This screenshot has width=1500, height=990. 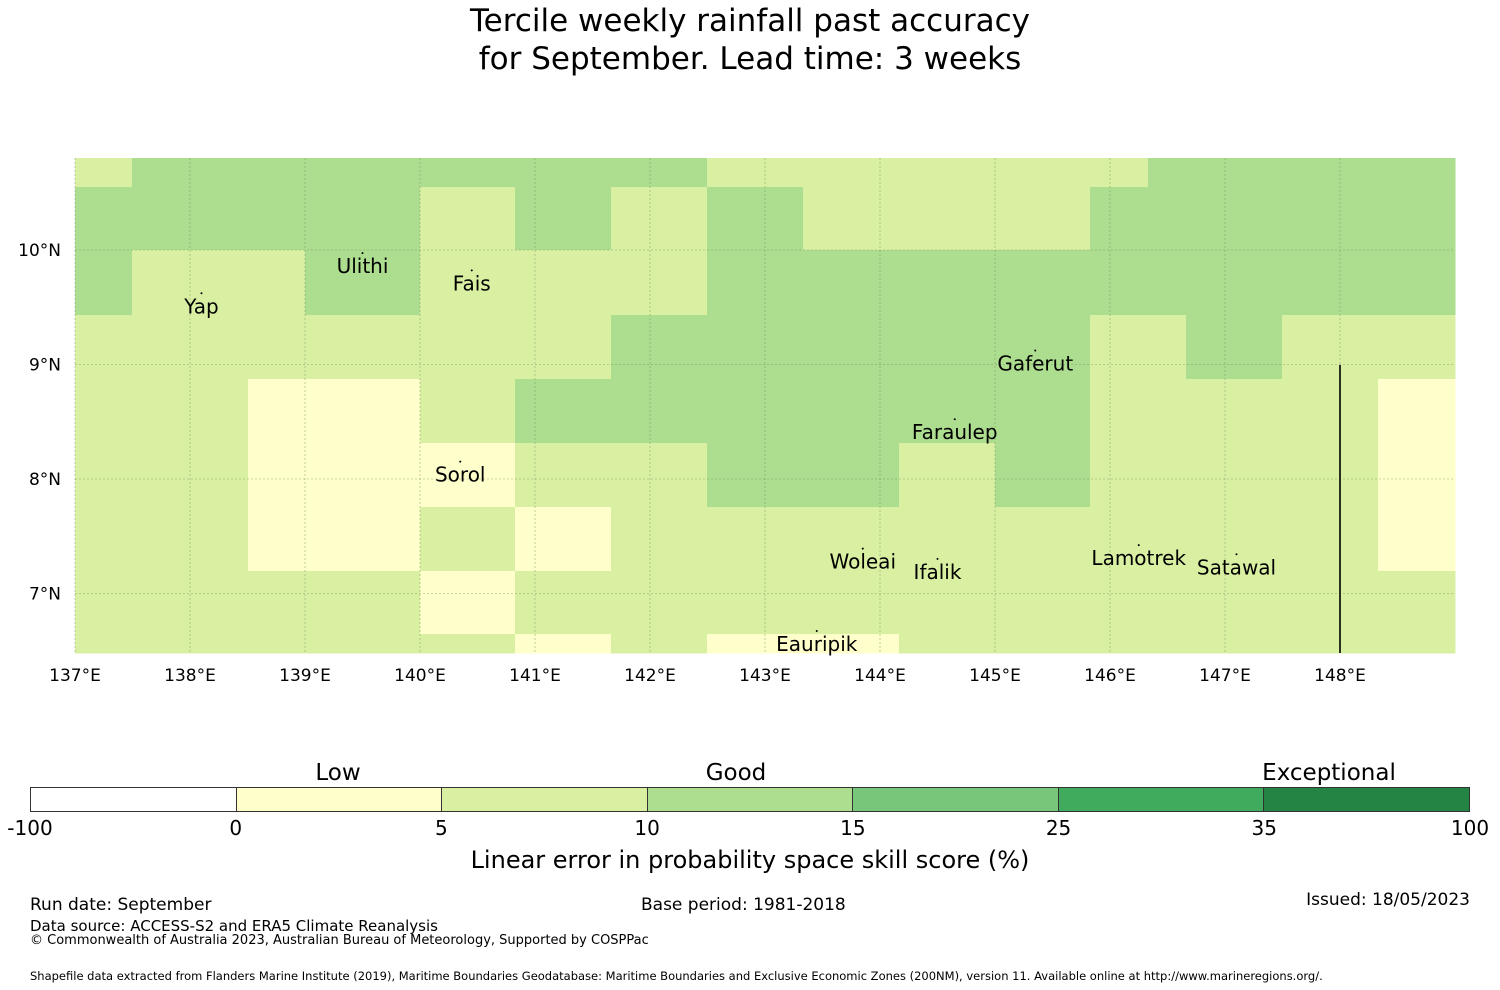 What do you see at coordinates (1388, 900) in the screenshot?
I see `issued-date: Issued: 18/05/2023` at bounding box center [1388, 900].